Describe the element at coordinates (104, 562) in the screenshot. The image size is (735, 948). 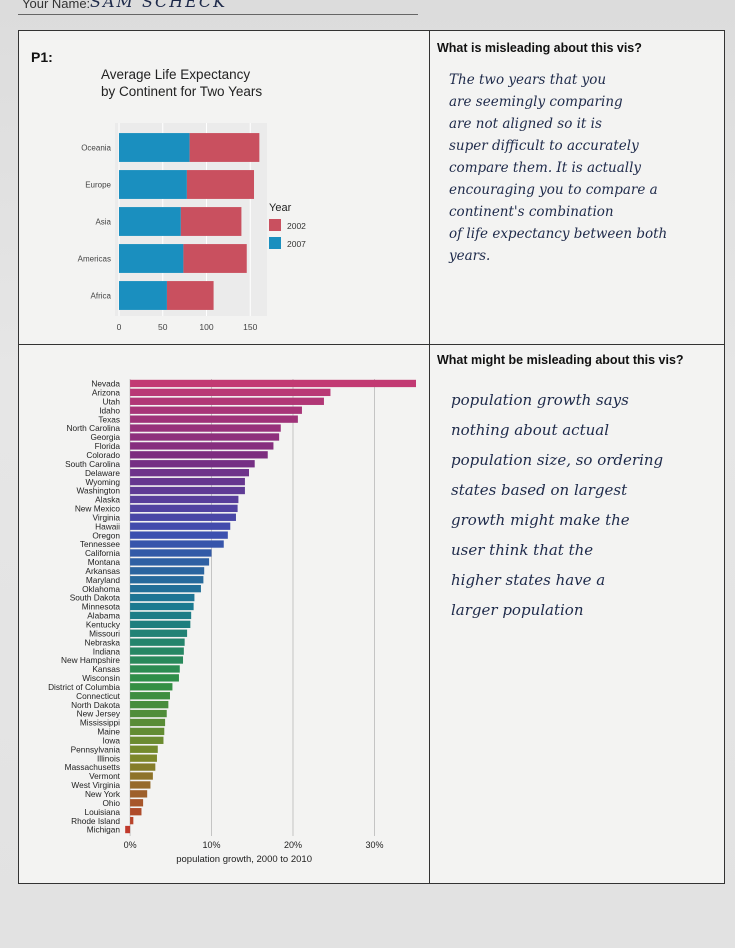
I see `chart2-state-label: Montana` at that location.